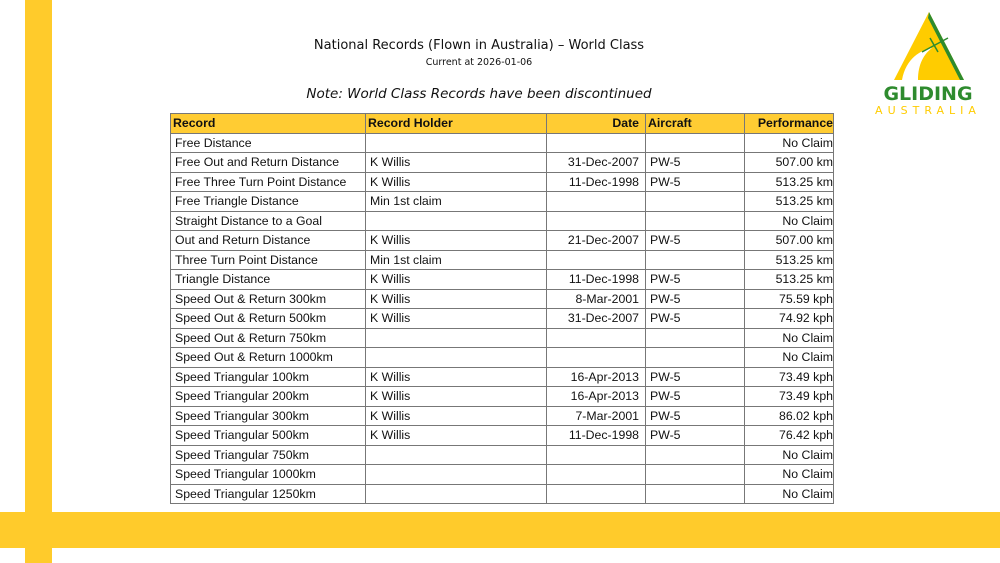  What do you see at coordinates (268, 220) in the screenshot?
I see `cell-record: Straight Distance to a Goal` at bounding box center [268, 220].